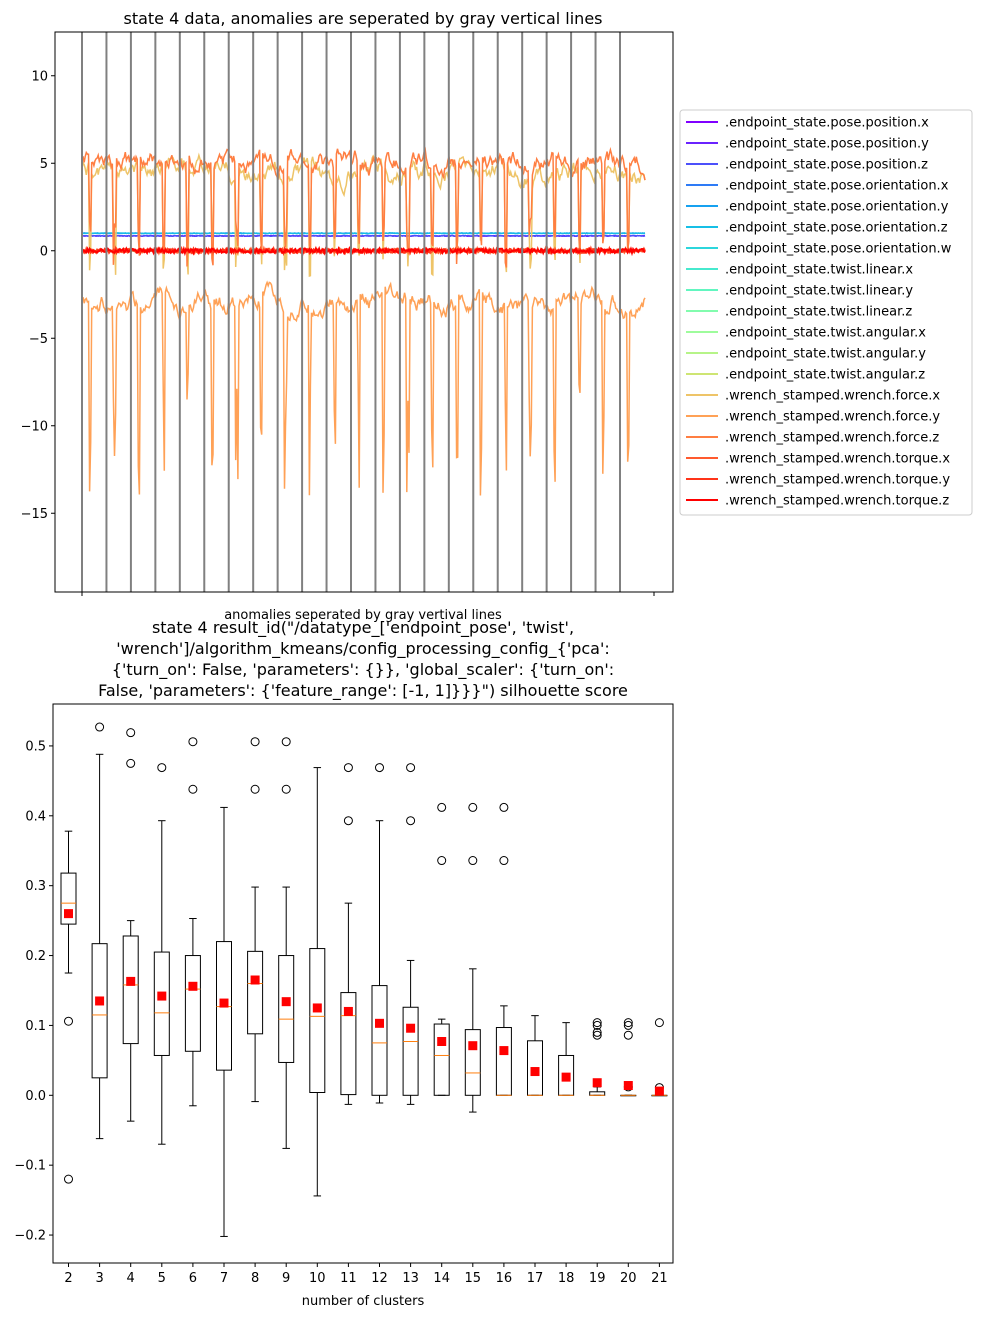  Describe the element at coordinates (825, 354) in the screenshot. I see `legend-label-11: .endpoint_state.twist.angular.y` at that location.